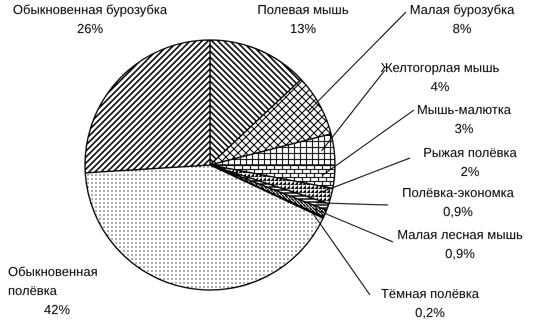 The image size is (542, 329). What do you see at coordinates (303, 28) in the screenshot?
I see `data-label: 13%` at bounding box center [303, 28].